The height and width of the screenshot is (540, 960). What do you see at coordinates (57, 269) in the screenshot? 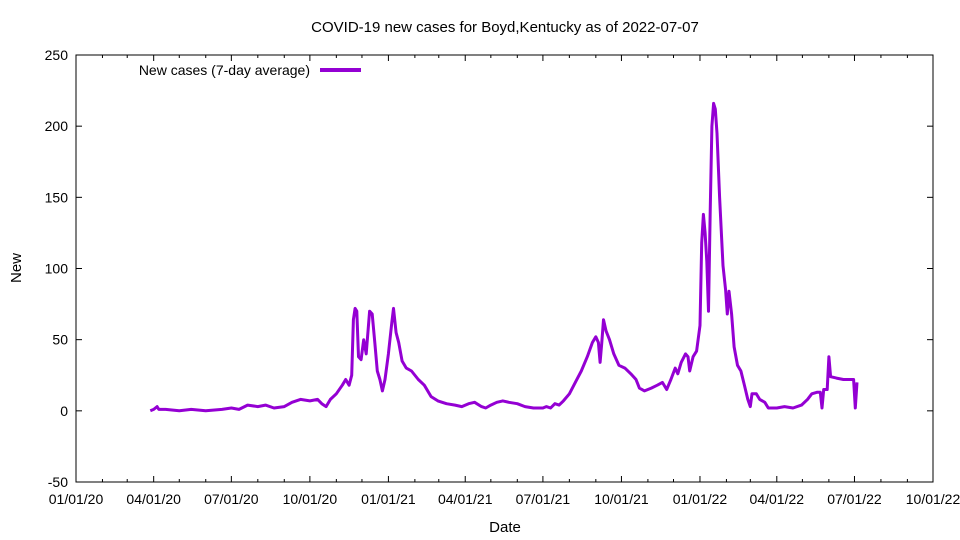
I see `y-tick-label: 100` at bounding box center [57, 269].